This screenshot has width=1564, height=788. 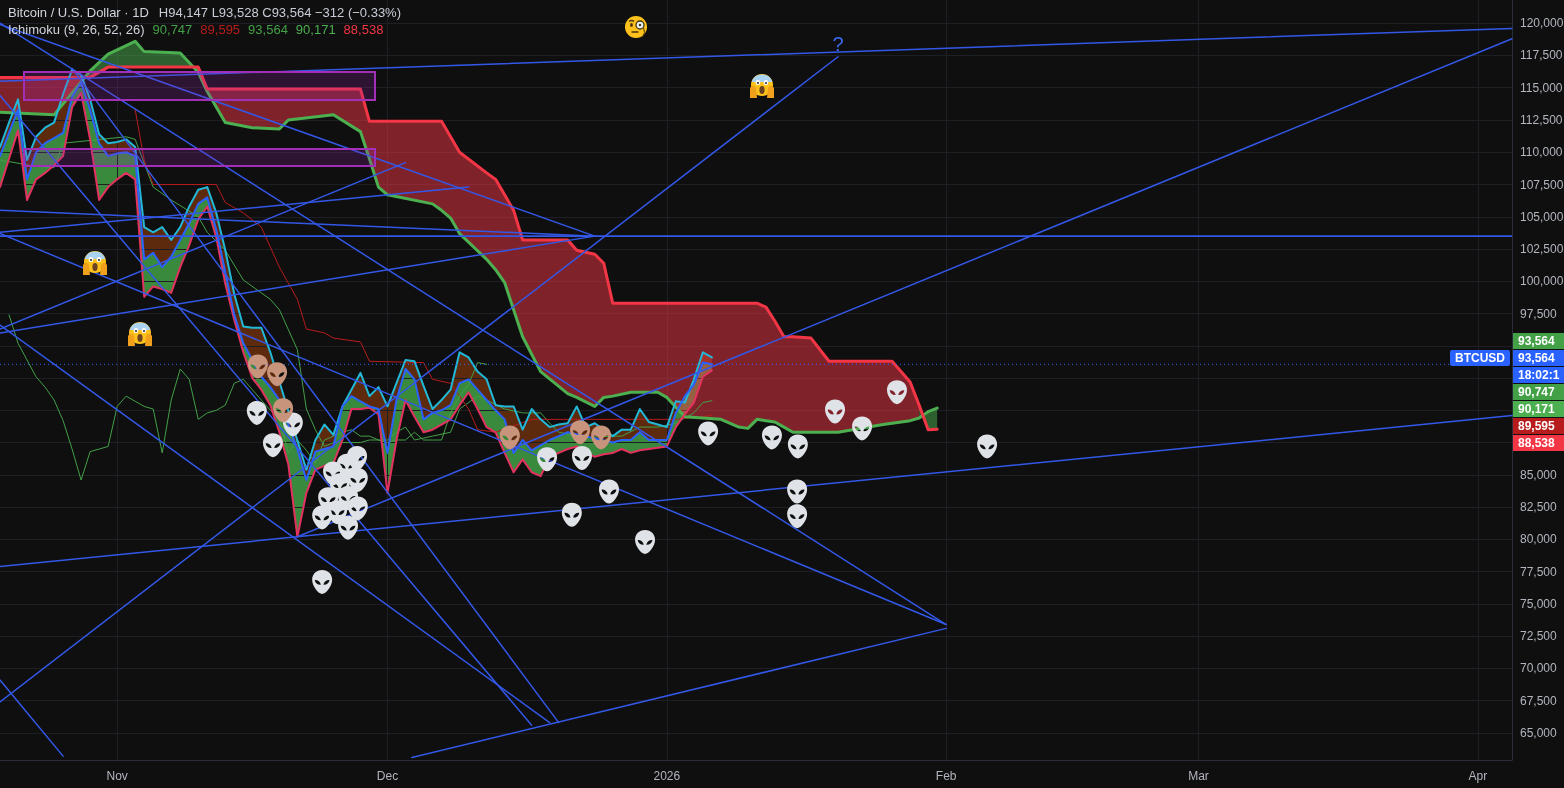 I want to click on annotation: Ichimoku (9, 26, 52, 26), so click(x=76, y=29).